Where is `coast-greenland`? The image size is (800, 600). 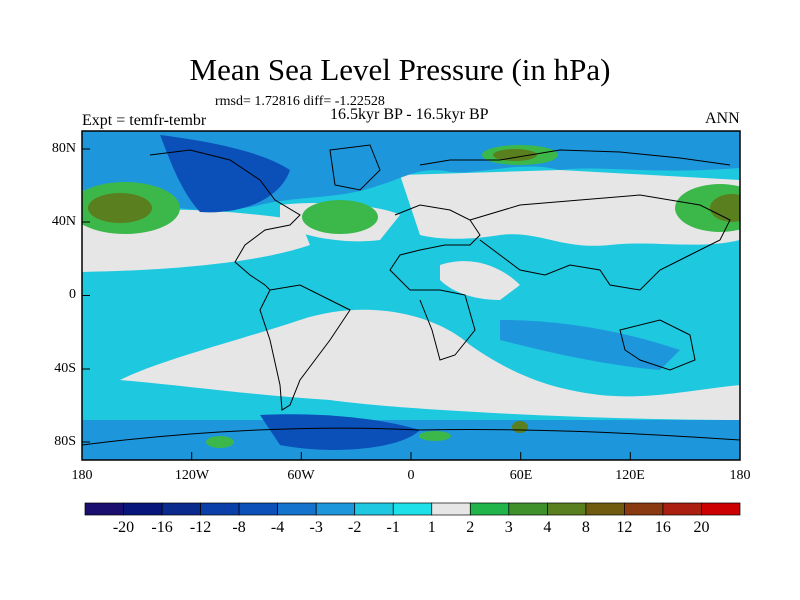 coast-greenland is located at coordinates (355, 167).